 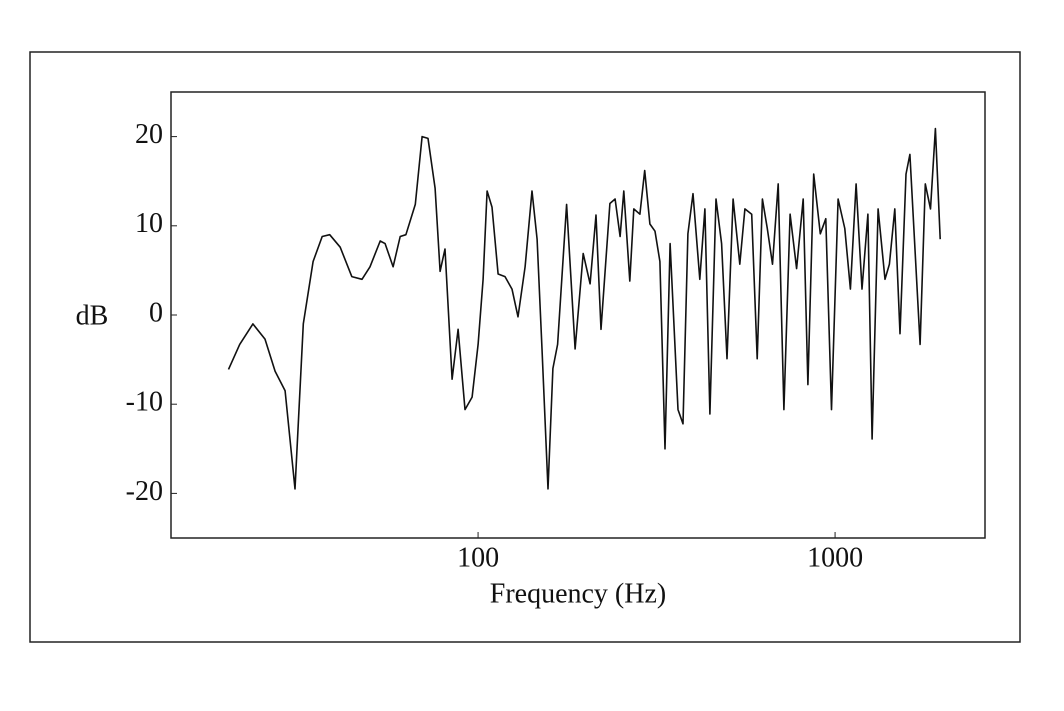 I want to click on x-axis-label: Frequency (Hz), so click(x=578, y=593).